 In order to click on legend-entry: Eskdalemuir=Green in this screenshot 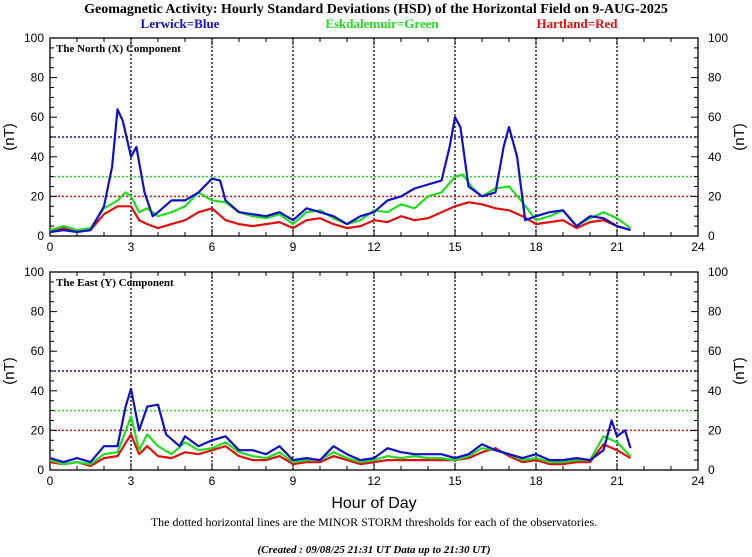, I will do `click(382, 23)`.